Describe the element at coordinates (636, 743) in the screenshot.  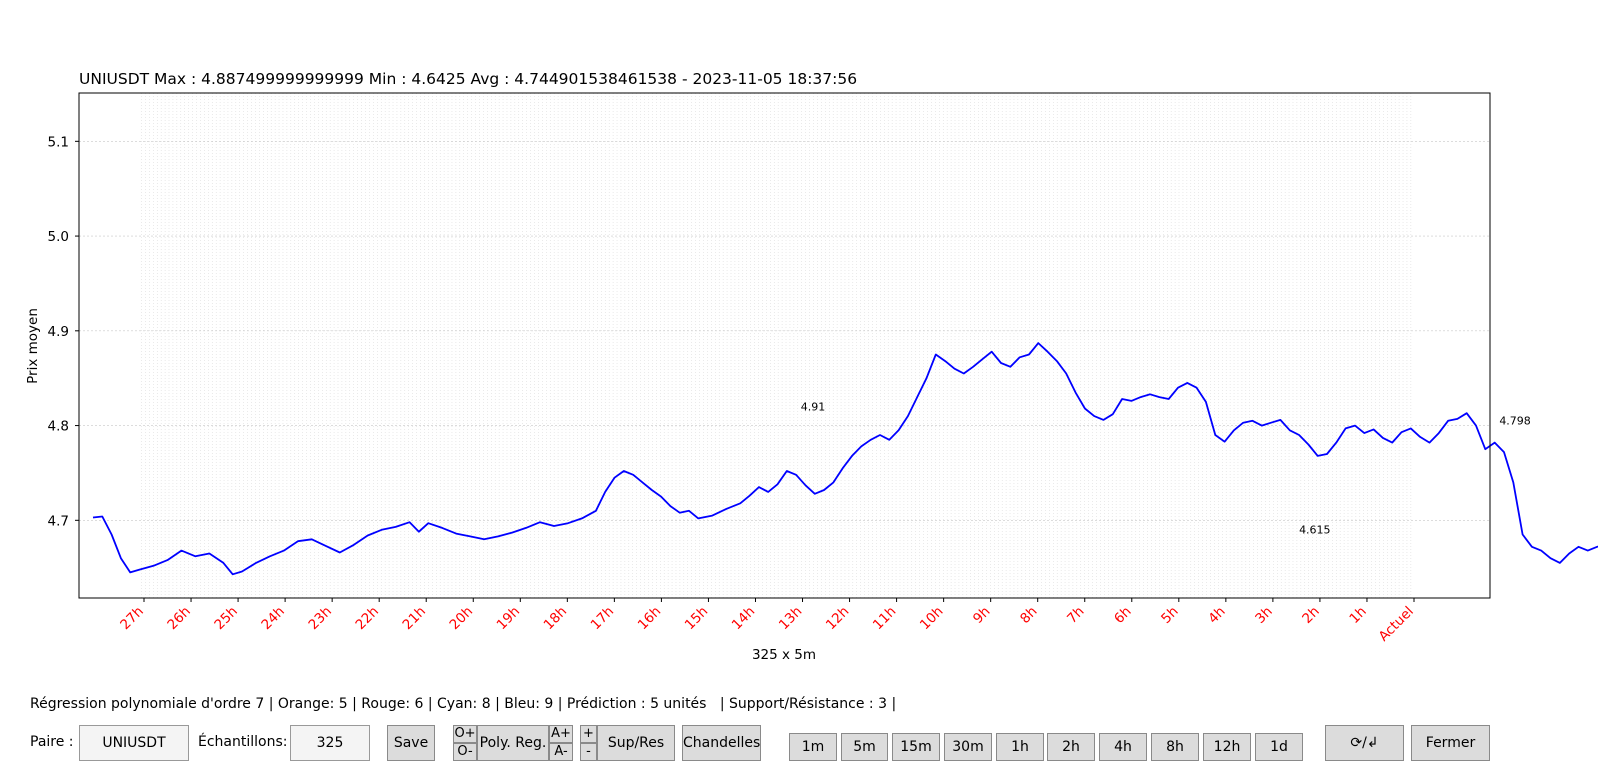
I see `sup-res-button: Sup/Res` at that location.